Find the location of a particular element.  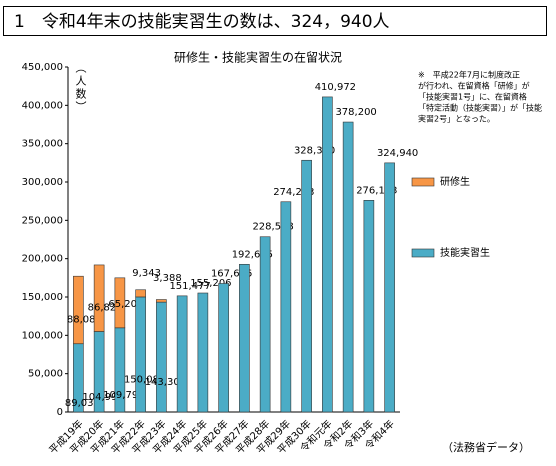

note: 「技能実習1号」に、在留資格 is located at coordinates (472, 97).